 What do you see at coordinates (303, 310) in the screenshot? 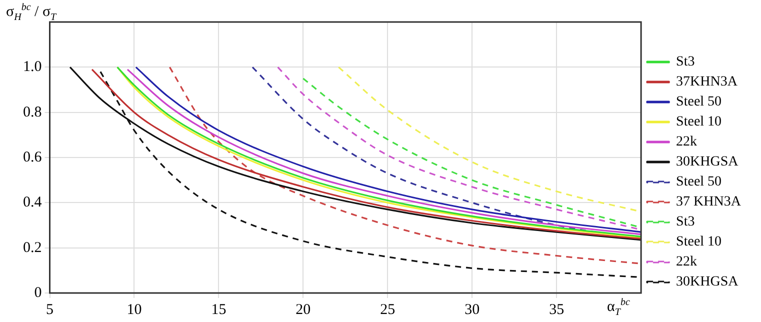
I see `x-tick-label: 20` at bounding box center [303, 310].